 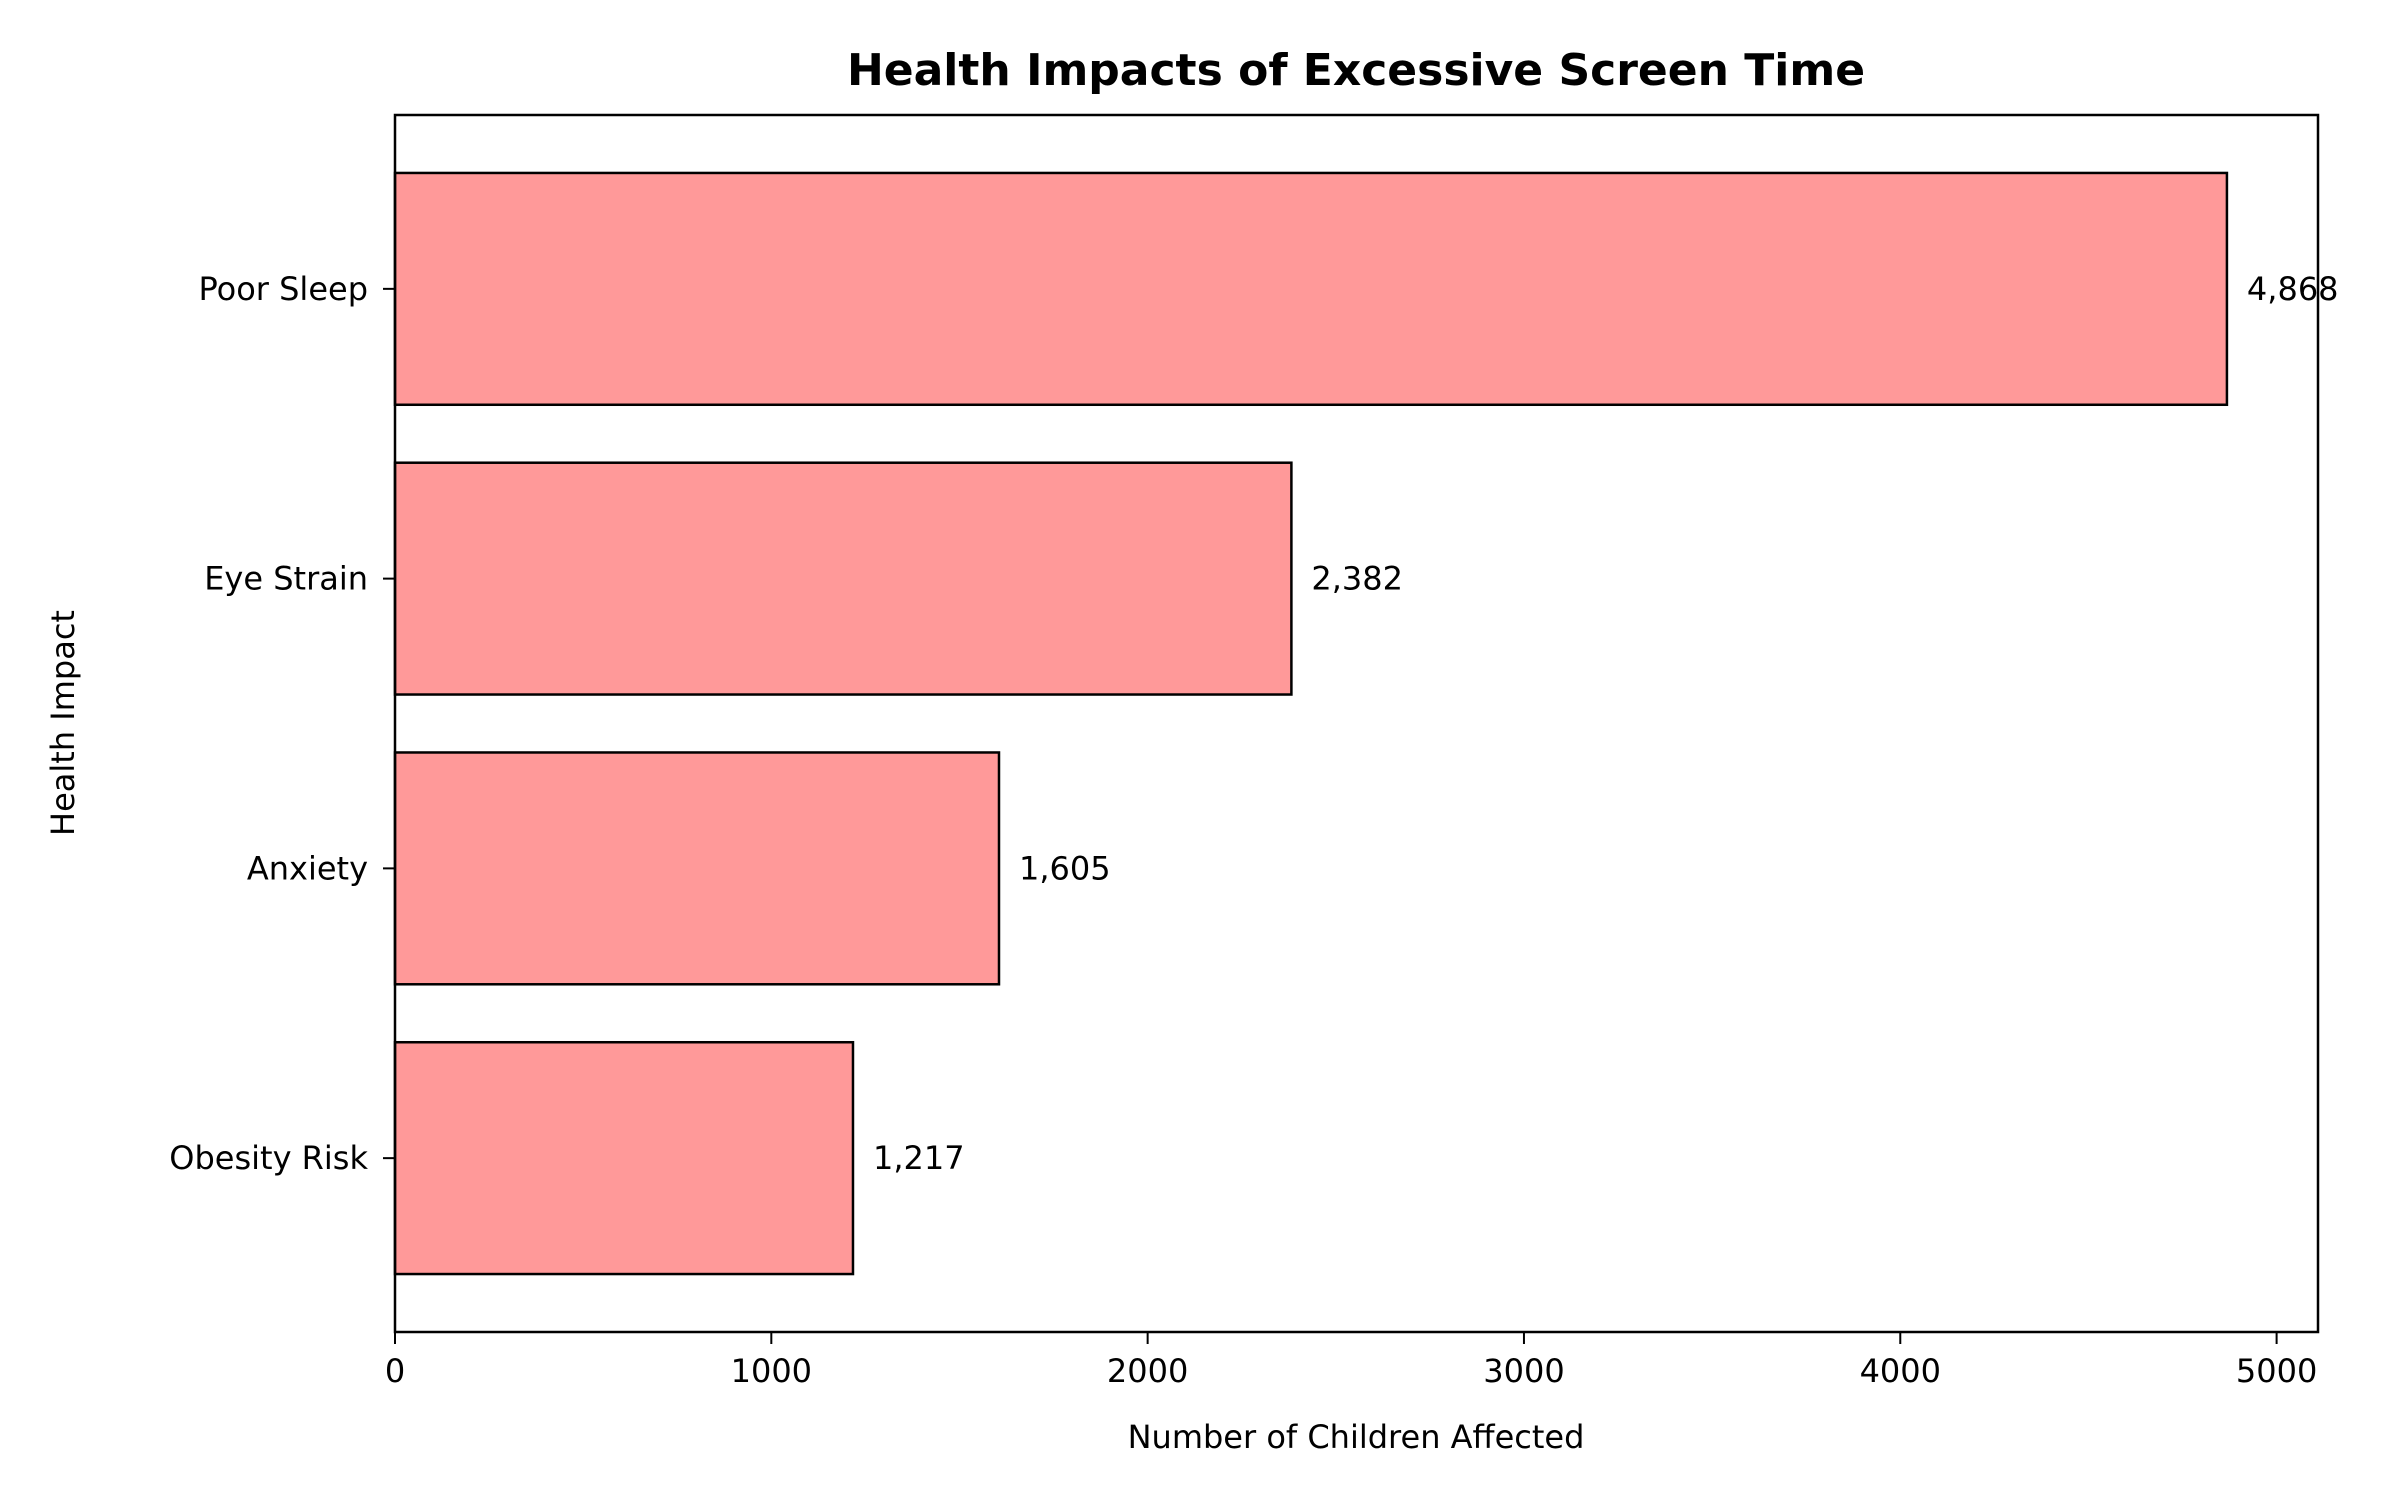 What do you see at coordinates (1356, 70) in the screenshot?
I see `chart-title: Health Impacts of Excessive Screen Time` at bounding box center [1356, 70].